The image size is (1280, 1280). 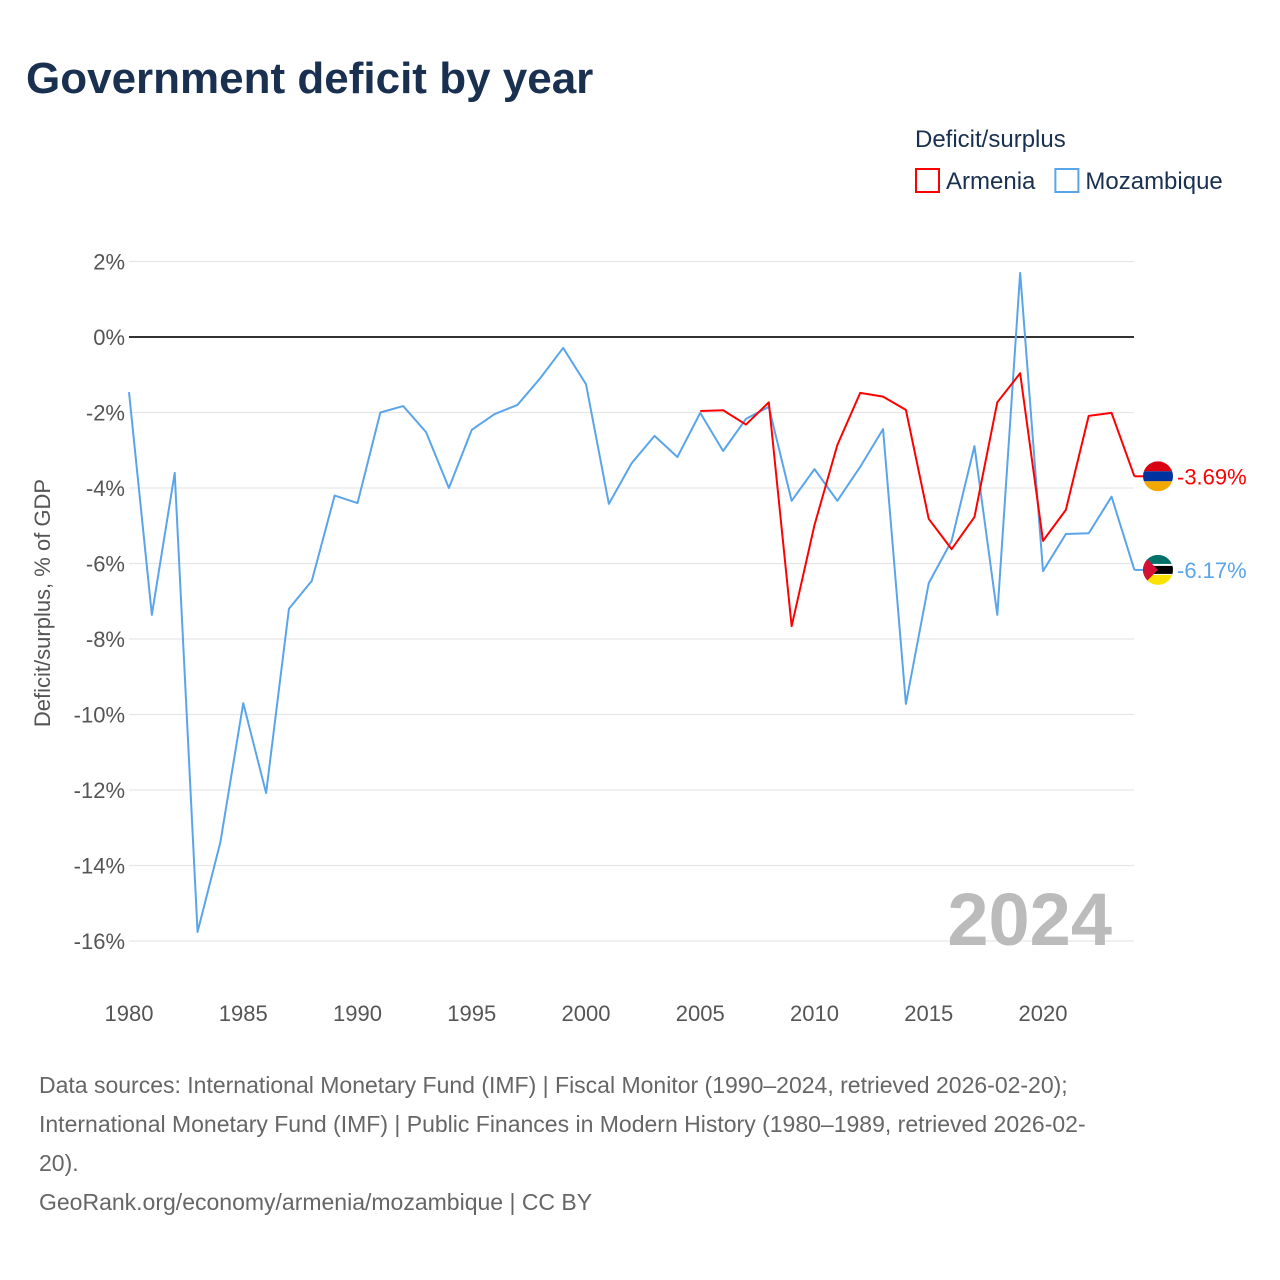 I want to click on mozambique-flag-icon, so click(x=1158, y=569).